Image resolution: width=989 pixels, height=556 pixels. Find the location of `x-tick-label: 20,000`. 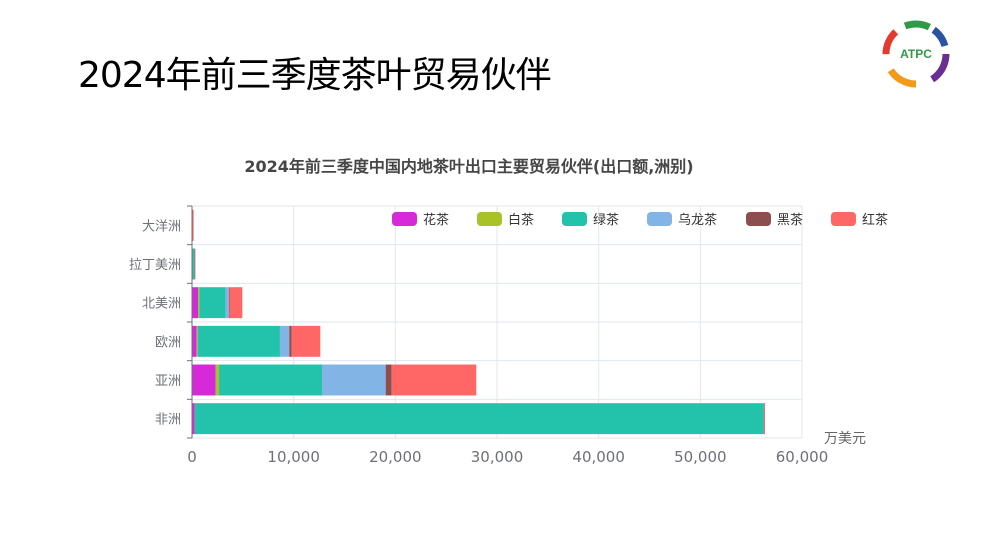

x-tick-label: 20,000 is located at coordinates (395, 457).